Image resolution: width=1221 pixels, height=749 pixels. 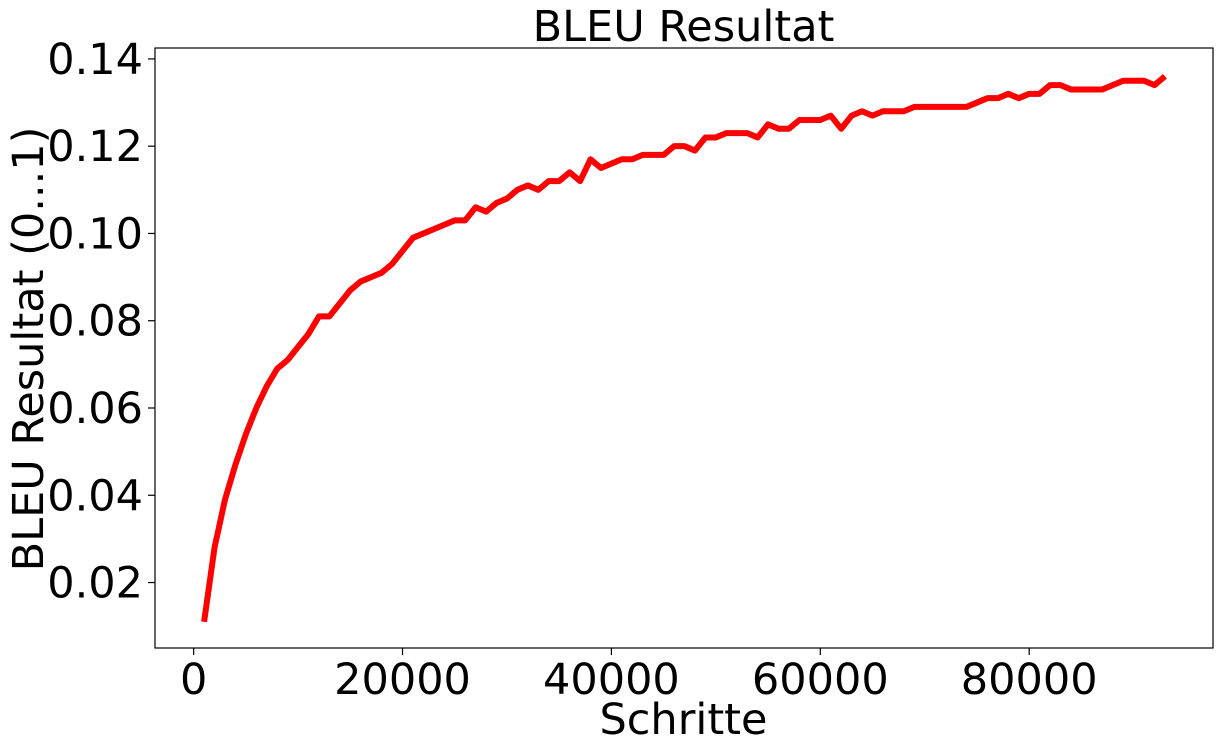 What do you see at coordinates (95, 584) in the screenshot?
I see `y-tick-label: 0.02` at bounding box center [95, 584].